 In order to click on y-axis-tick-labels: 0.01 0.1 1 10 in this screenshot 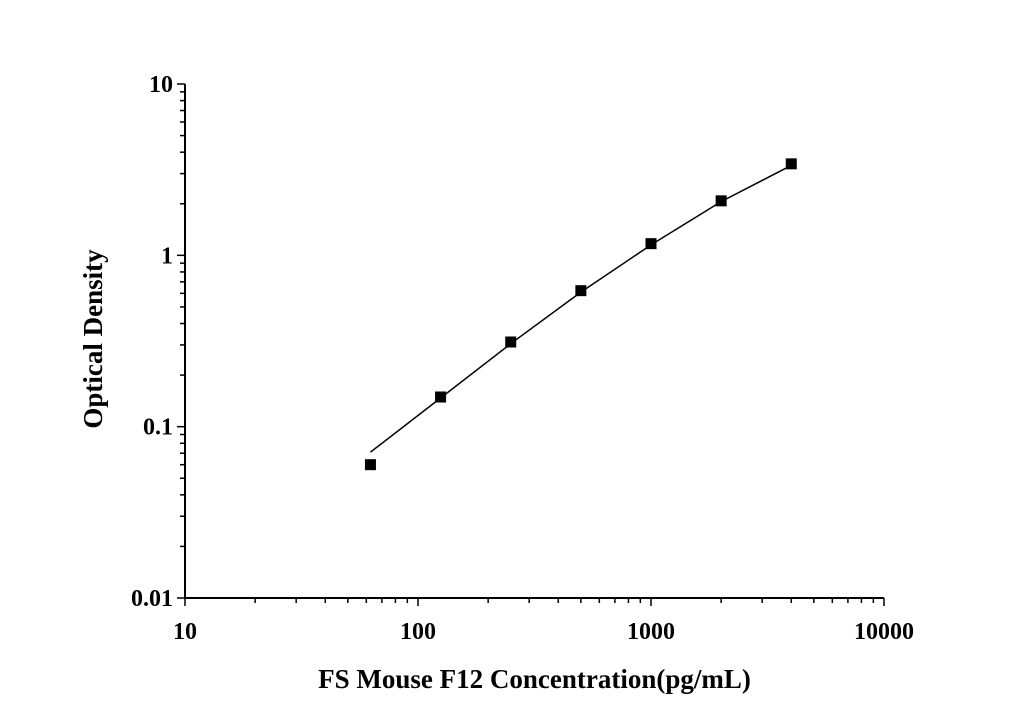, I will do `click(152, 342)`.